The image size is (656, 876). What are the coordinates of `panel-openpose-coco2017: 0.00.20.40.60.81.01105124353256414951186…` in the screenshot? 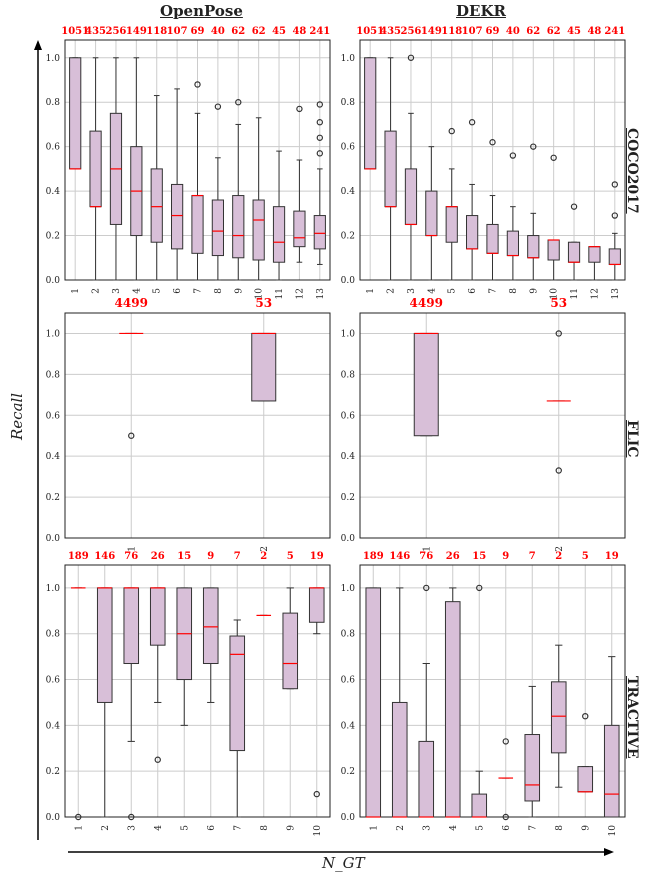 It's located at (188, 162).